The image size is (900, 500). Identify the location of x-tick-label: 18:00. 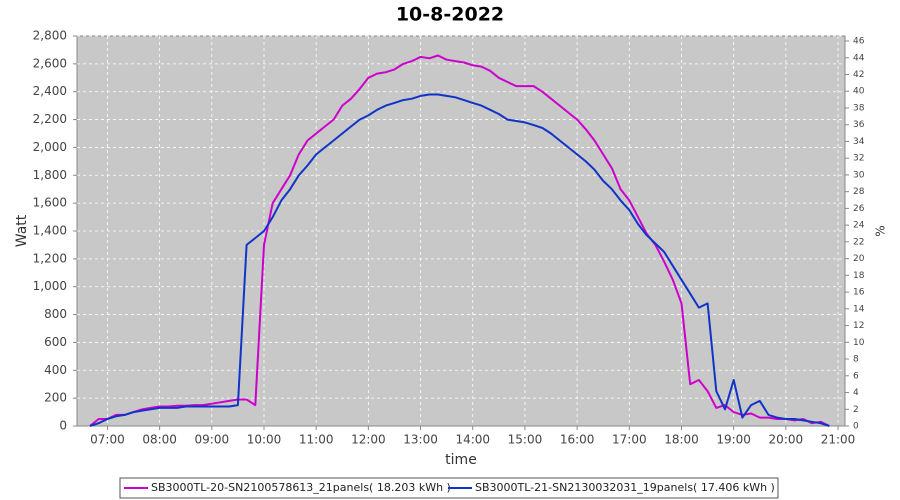
(681, 440).